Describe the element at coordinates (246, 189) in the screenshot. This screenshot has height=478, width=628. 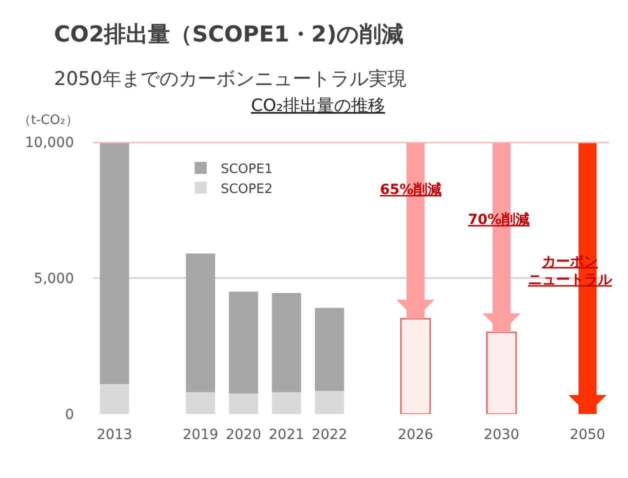
I see `legend-label: SCOPE2` at that location.